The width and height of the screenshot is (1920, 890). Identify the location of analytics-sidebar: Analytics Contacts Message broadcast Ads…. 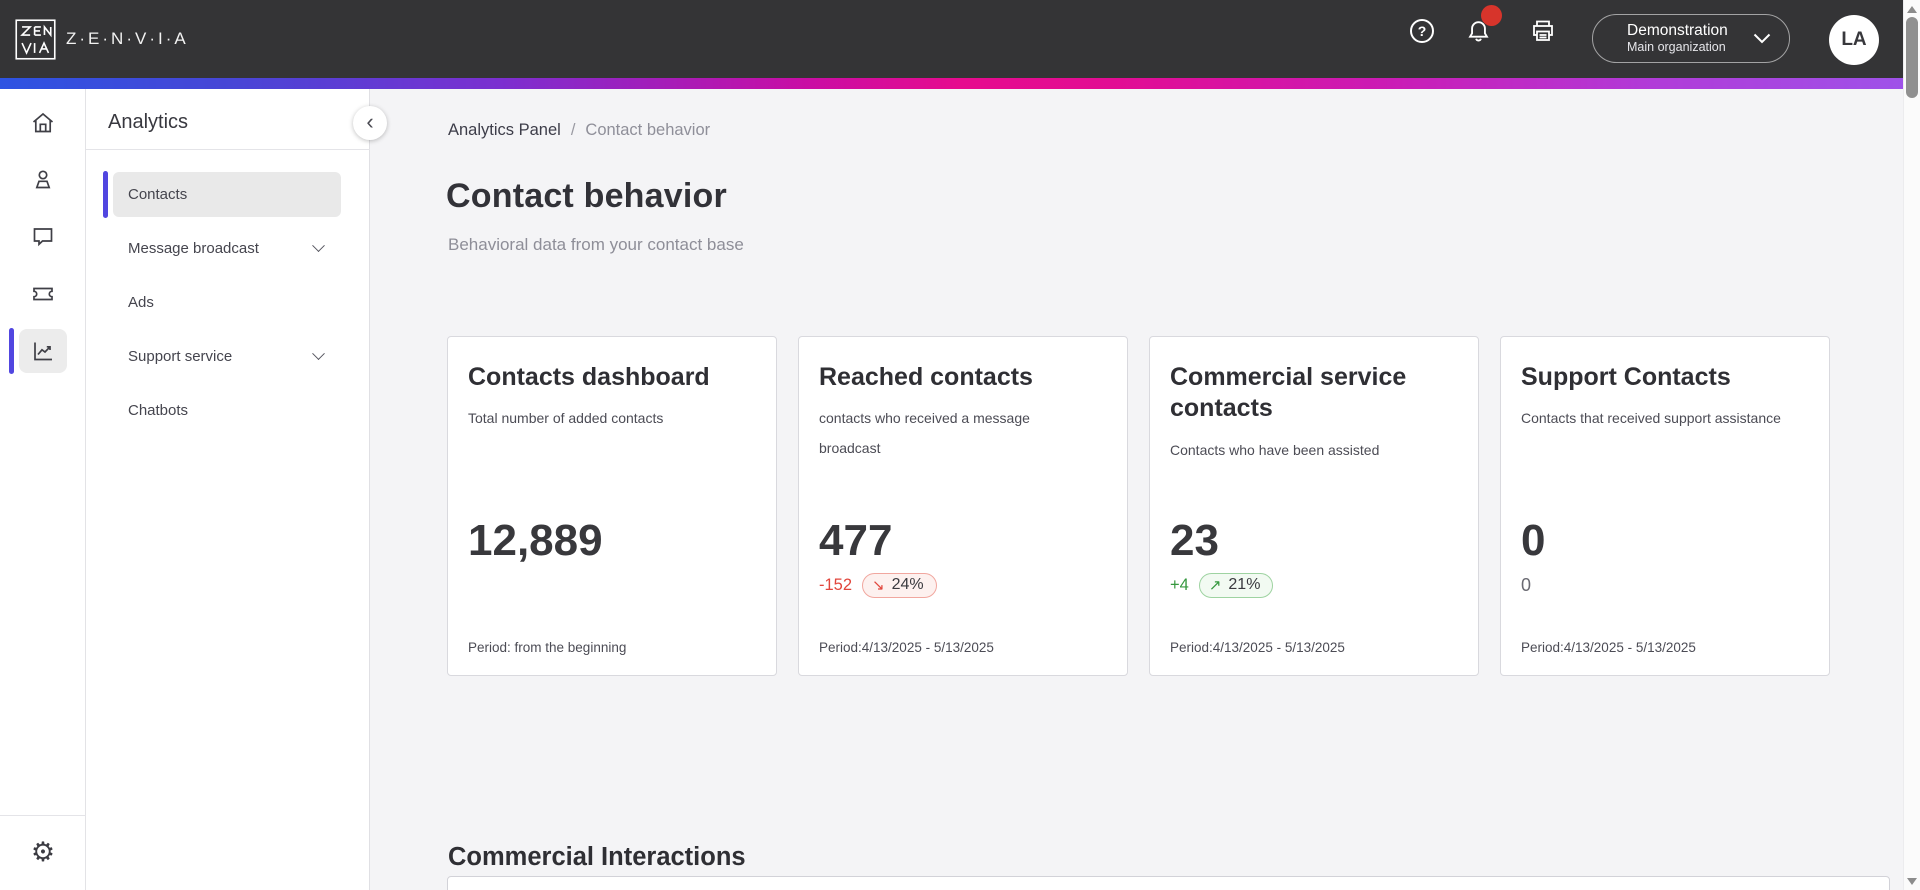
(228, 489).